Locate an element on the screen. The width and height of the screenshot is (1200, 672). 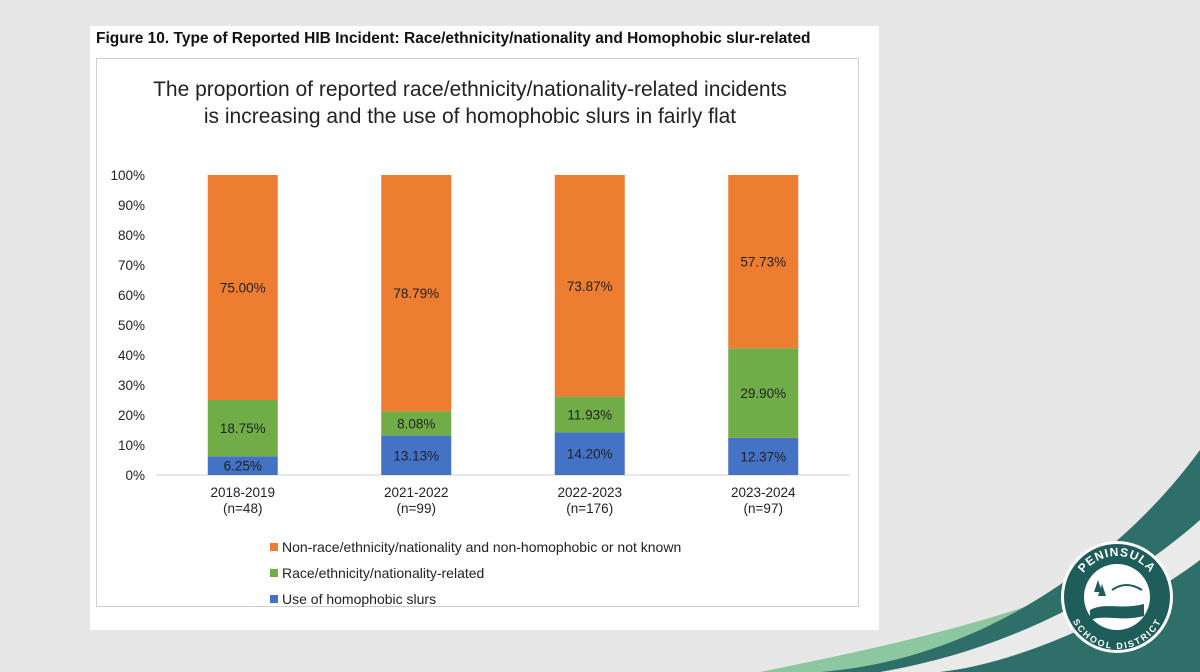
data-label: 14.20% is located at coordinates (590, 454).